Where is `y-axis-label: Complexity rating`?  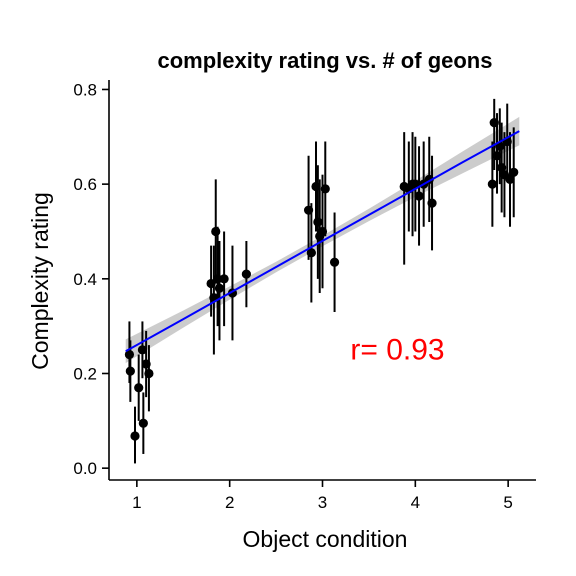
y-axis-label: Complexity rating is located at coordinates (40, 281).